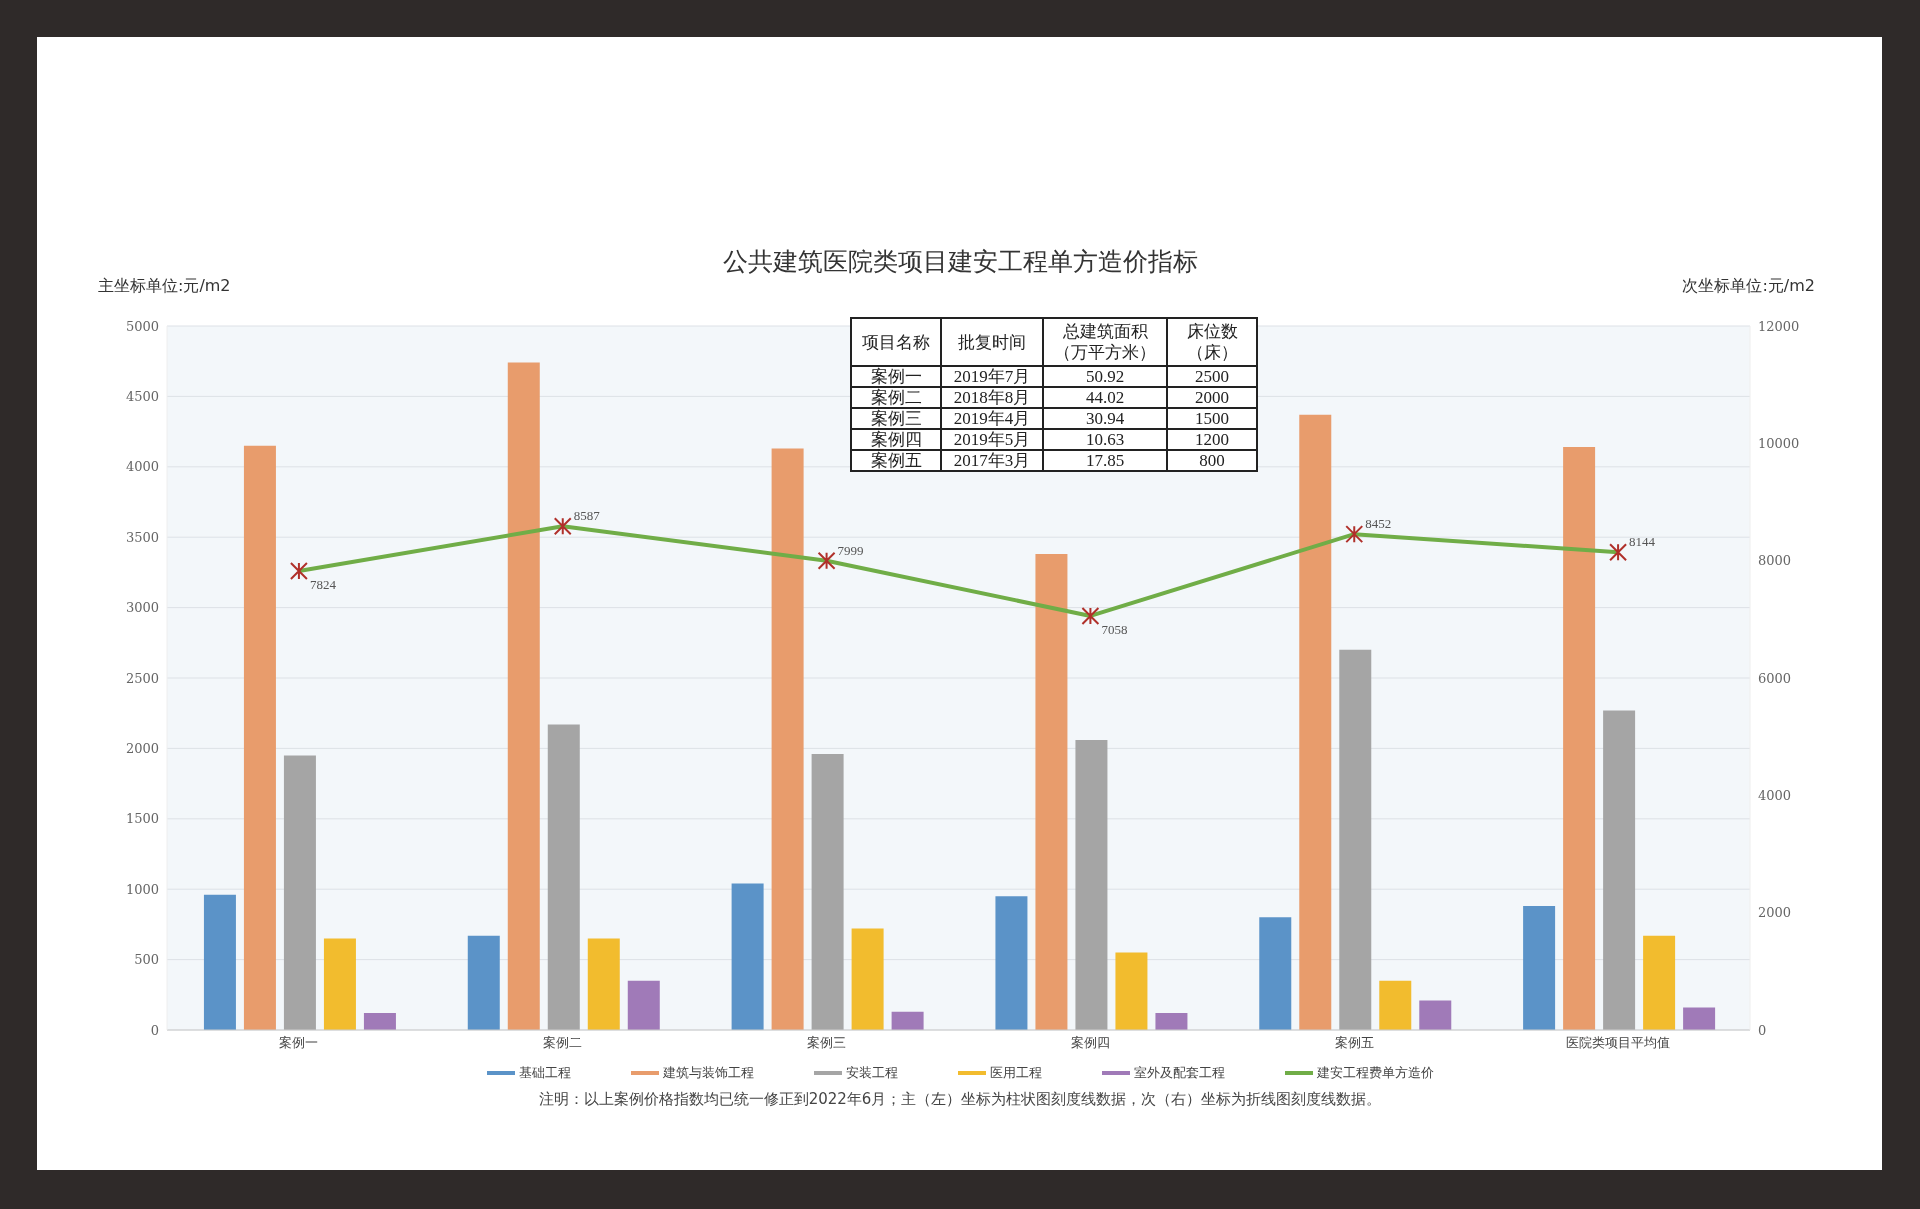 The height and width of the screenshot is (1209, 1920). What do you see at coordinates (1178, 1073) in the screenshot?
I see `legend-label: 室外及配套工程` at bounding box center [1178, 1073].